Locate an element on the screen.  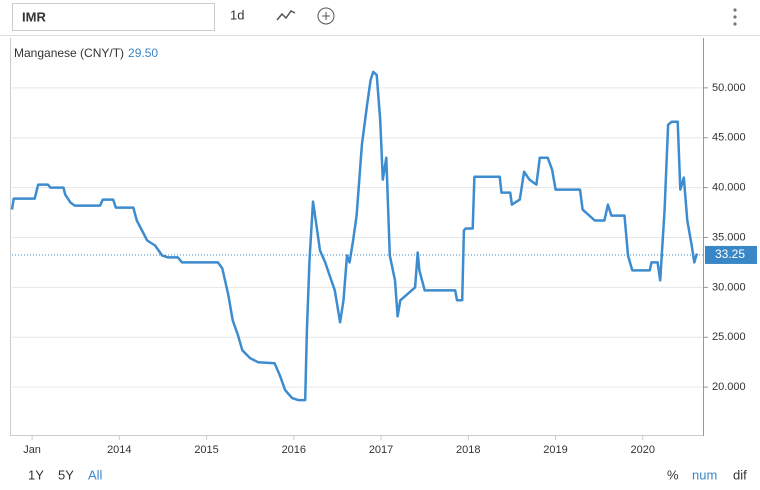
x-tick-label: Jan is located at coordinates (32, 450).